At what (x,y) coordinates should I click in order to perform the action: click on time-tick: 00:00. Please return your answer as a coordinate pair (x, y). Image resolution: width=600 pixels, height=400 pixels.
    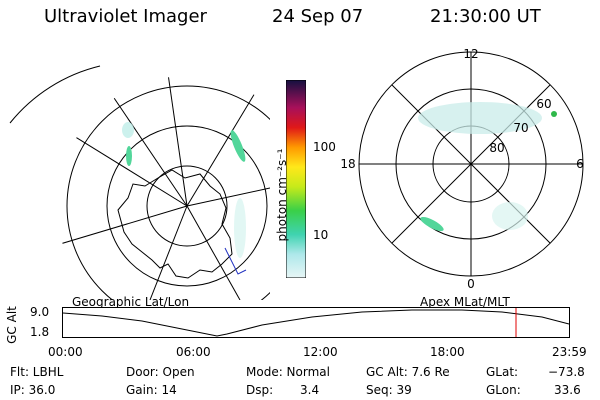
    Looking at the image, I should click on (65, 352).